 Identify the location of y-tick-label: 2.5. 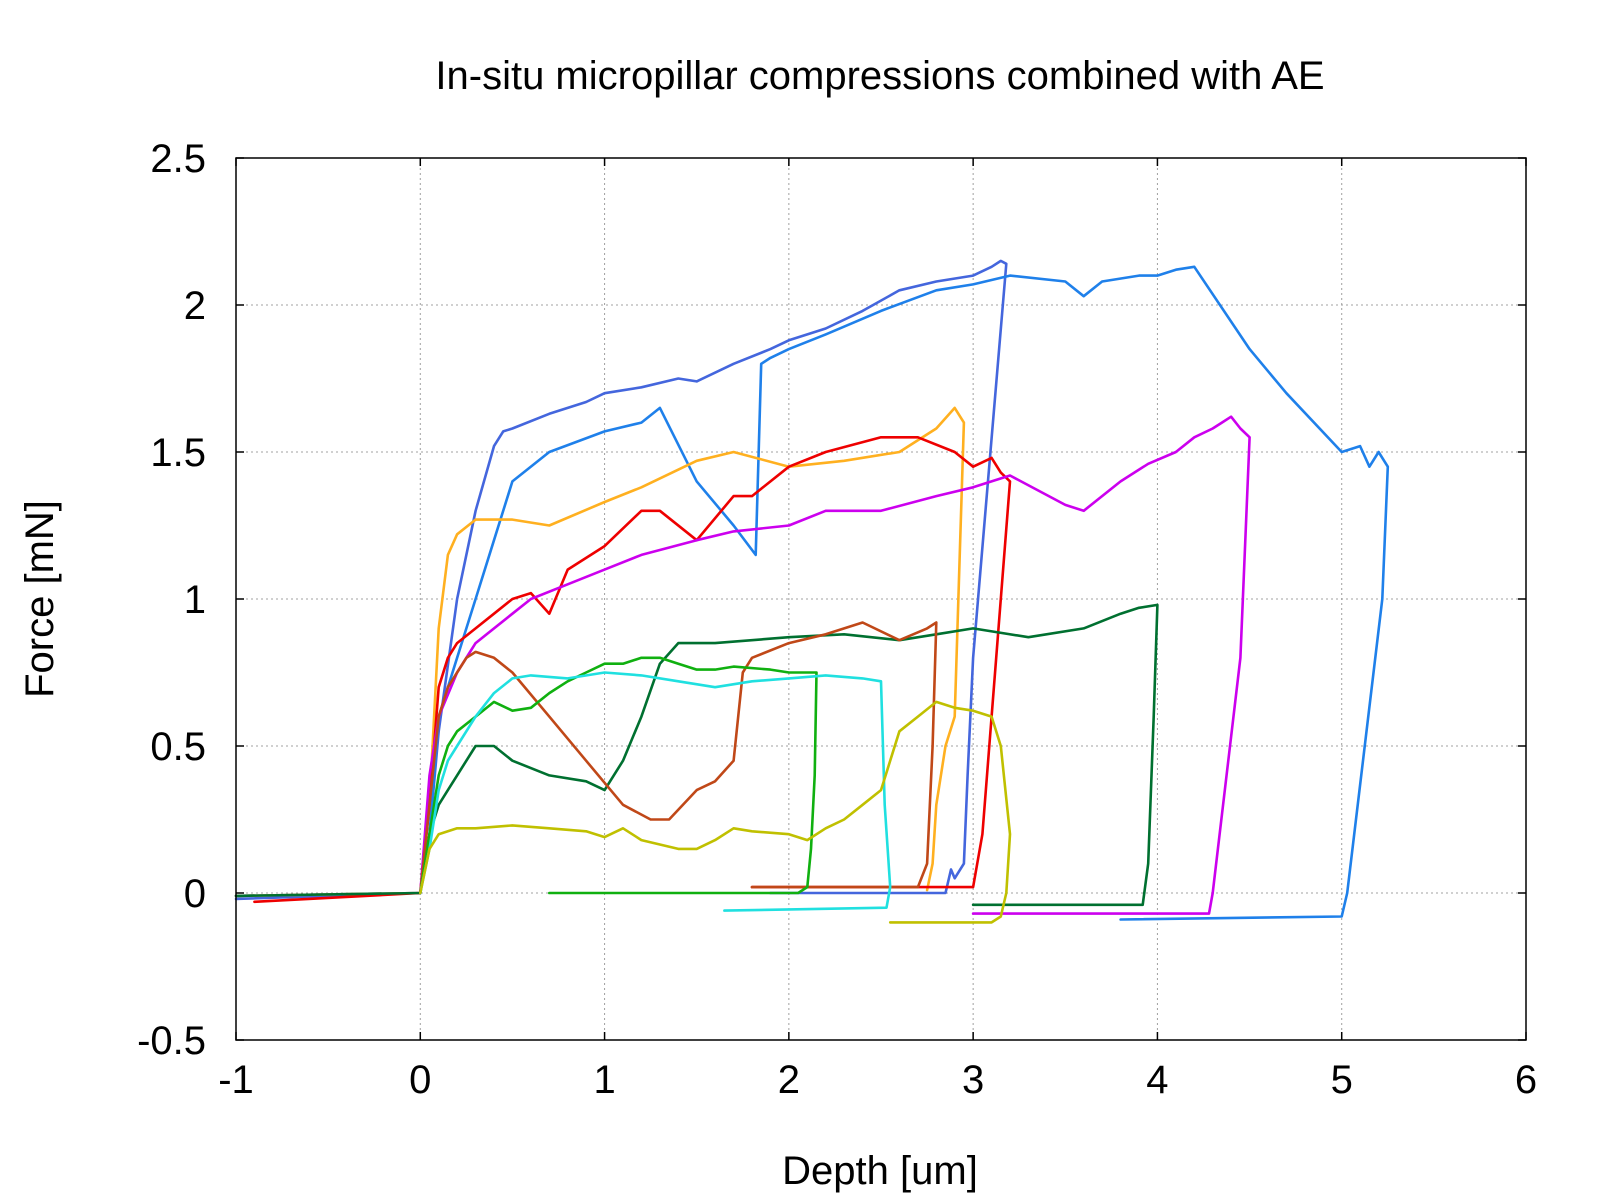
(178, 159).